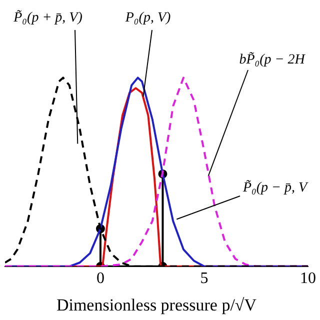 The width and height of the screenshot is (320, 320). I want to click on annotation: P̃₀(p + p̄, V), so click(47, 17).